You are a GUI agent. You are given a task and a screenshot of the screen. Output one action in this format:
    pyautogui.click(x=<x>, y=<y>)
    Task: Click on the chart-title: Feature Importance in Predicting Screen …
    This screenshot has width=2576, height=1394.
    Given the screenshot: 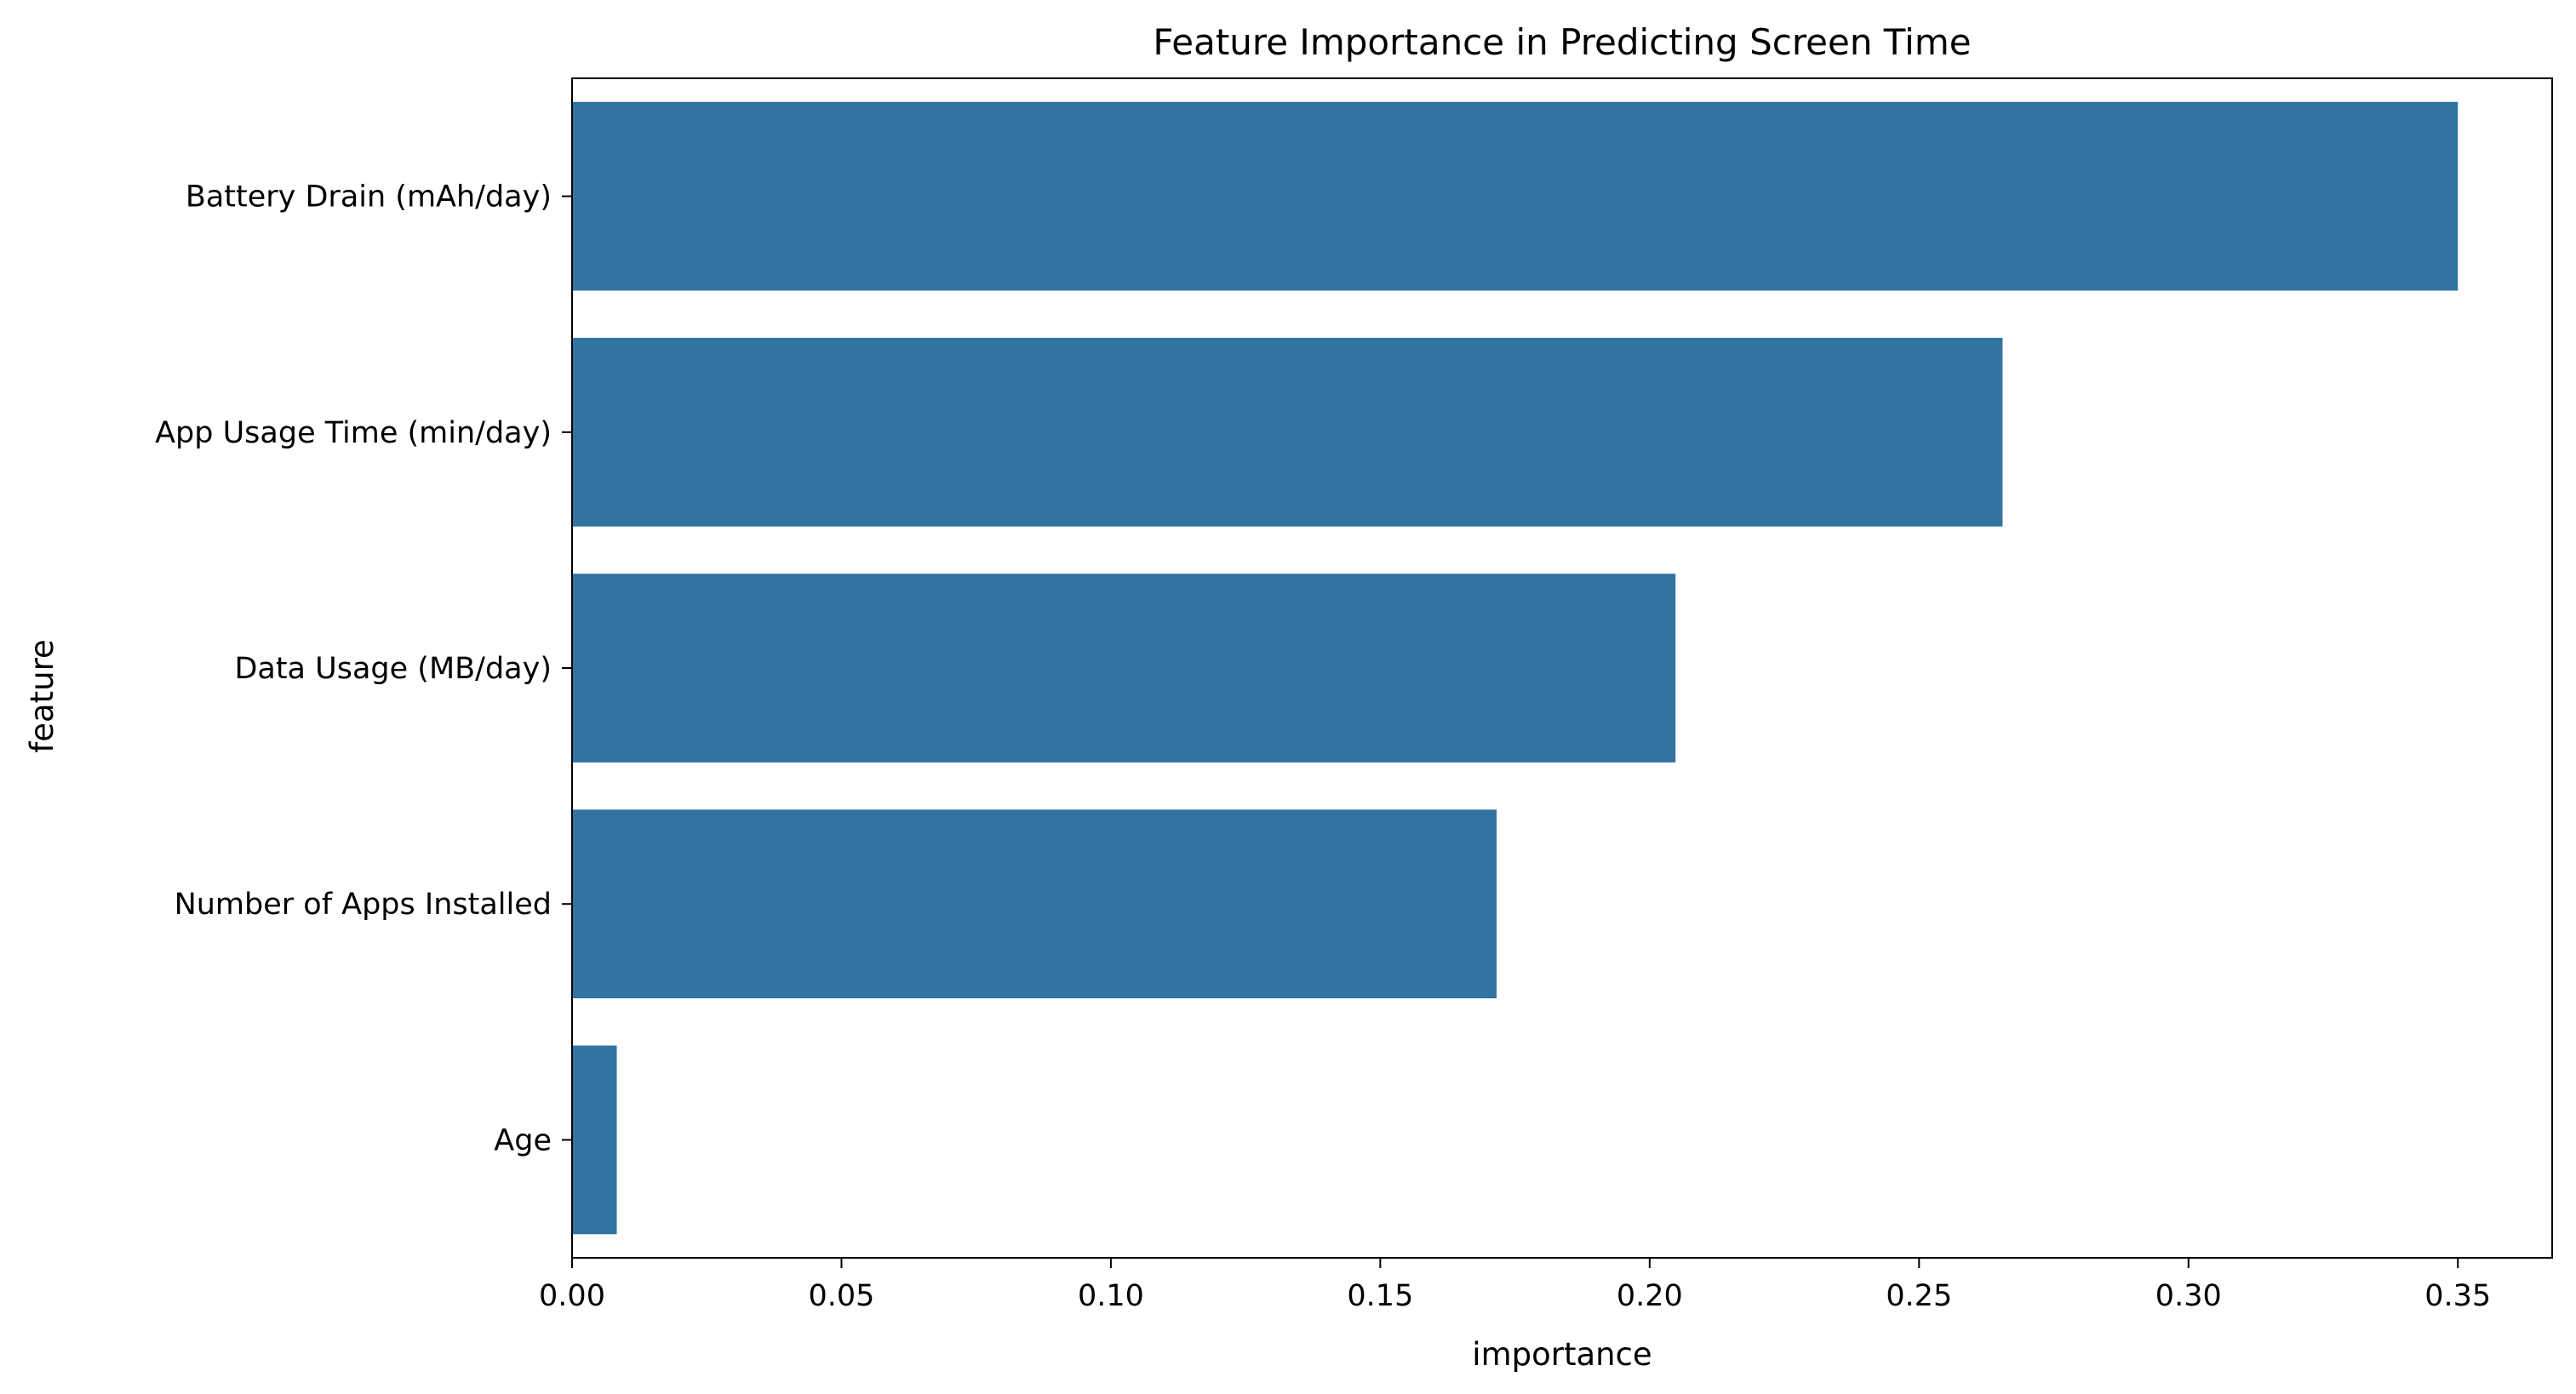 What is the action you would take?
    pyautogui.click(x=1562, y=42)
    